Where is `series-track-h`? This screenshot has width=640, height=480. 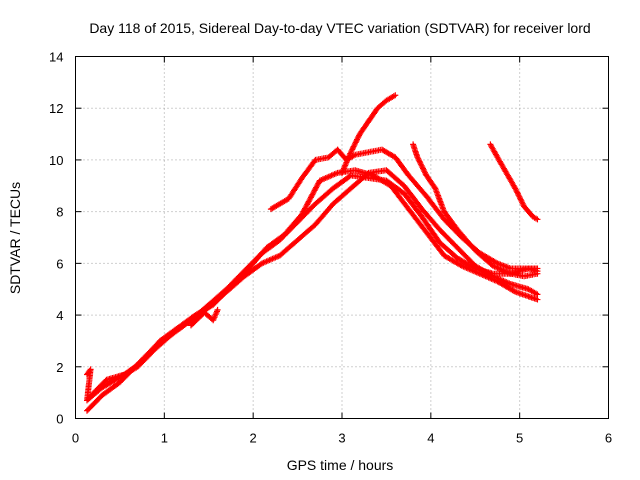
series-track-h is located at coordinates (204, 317).